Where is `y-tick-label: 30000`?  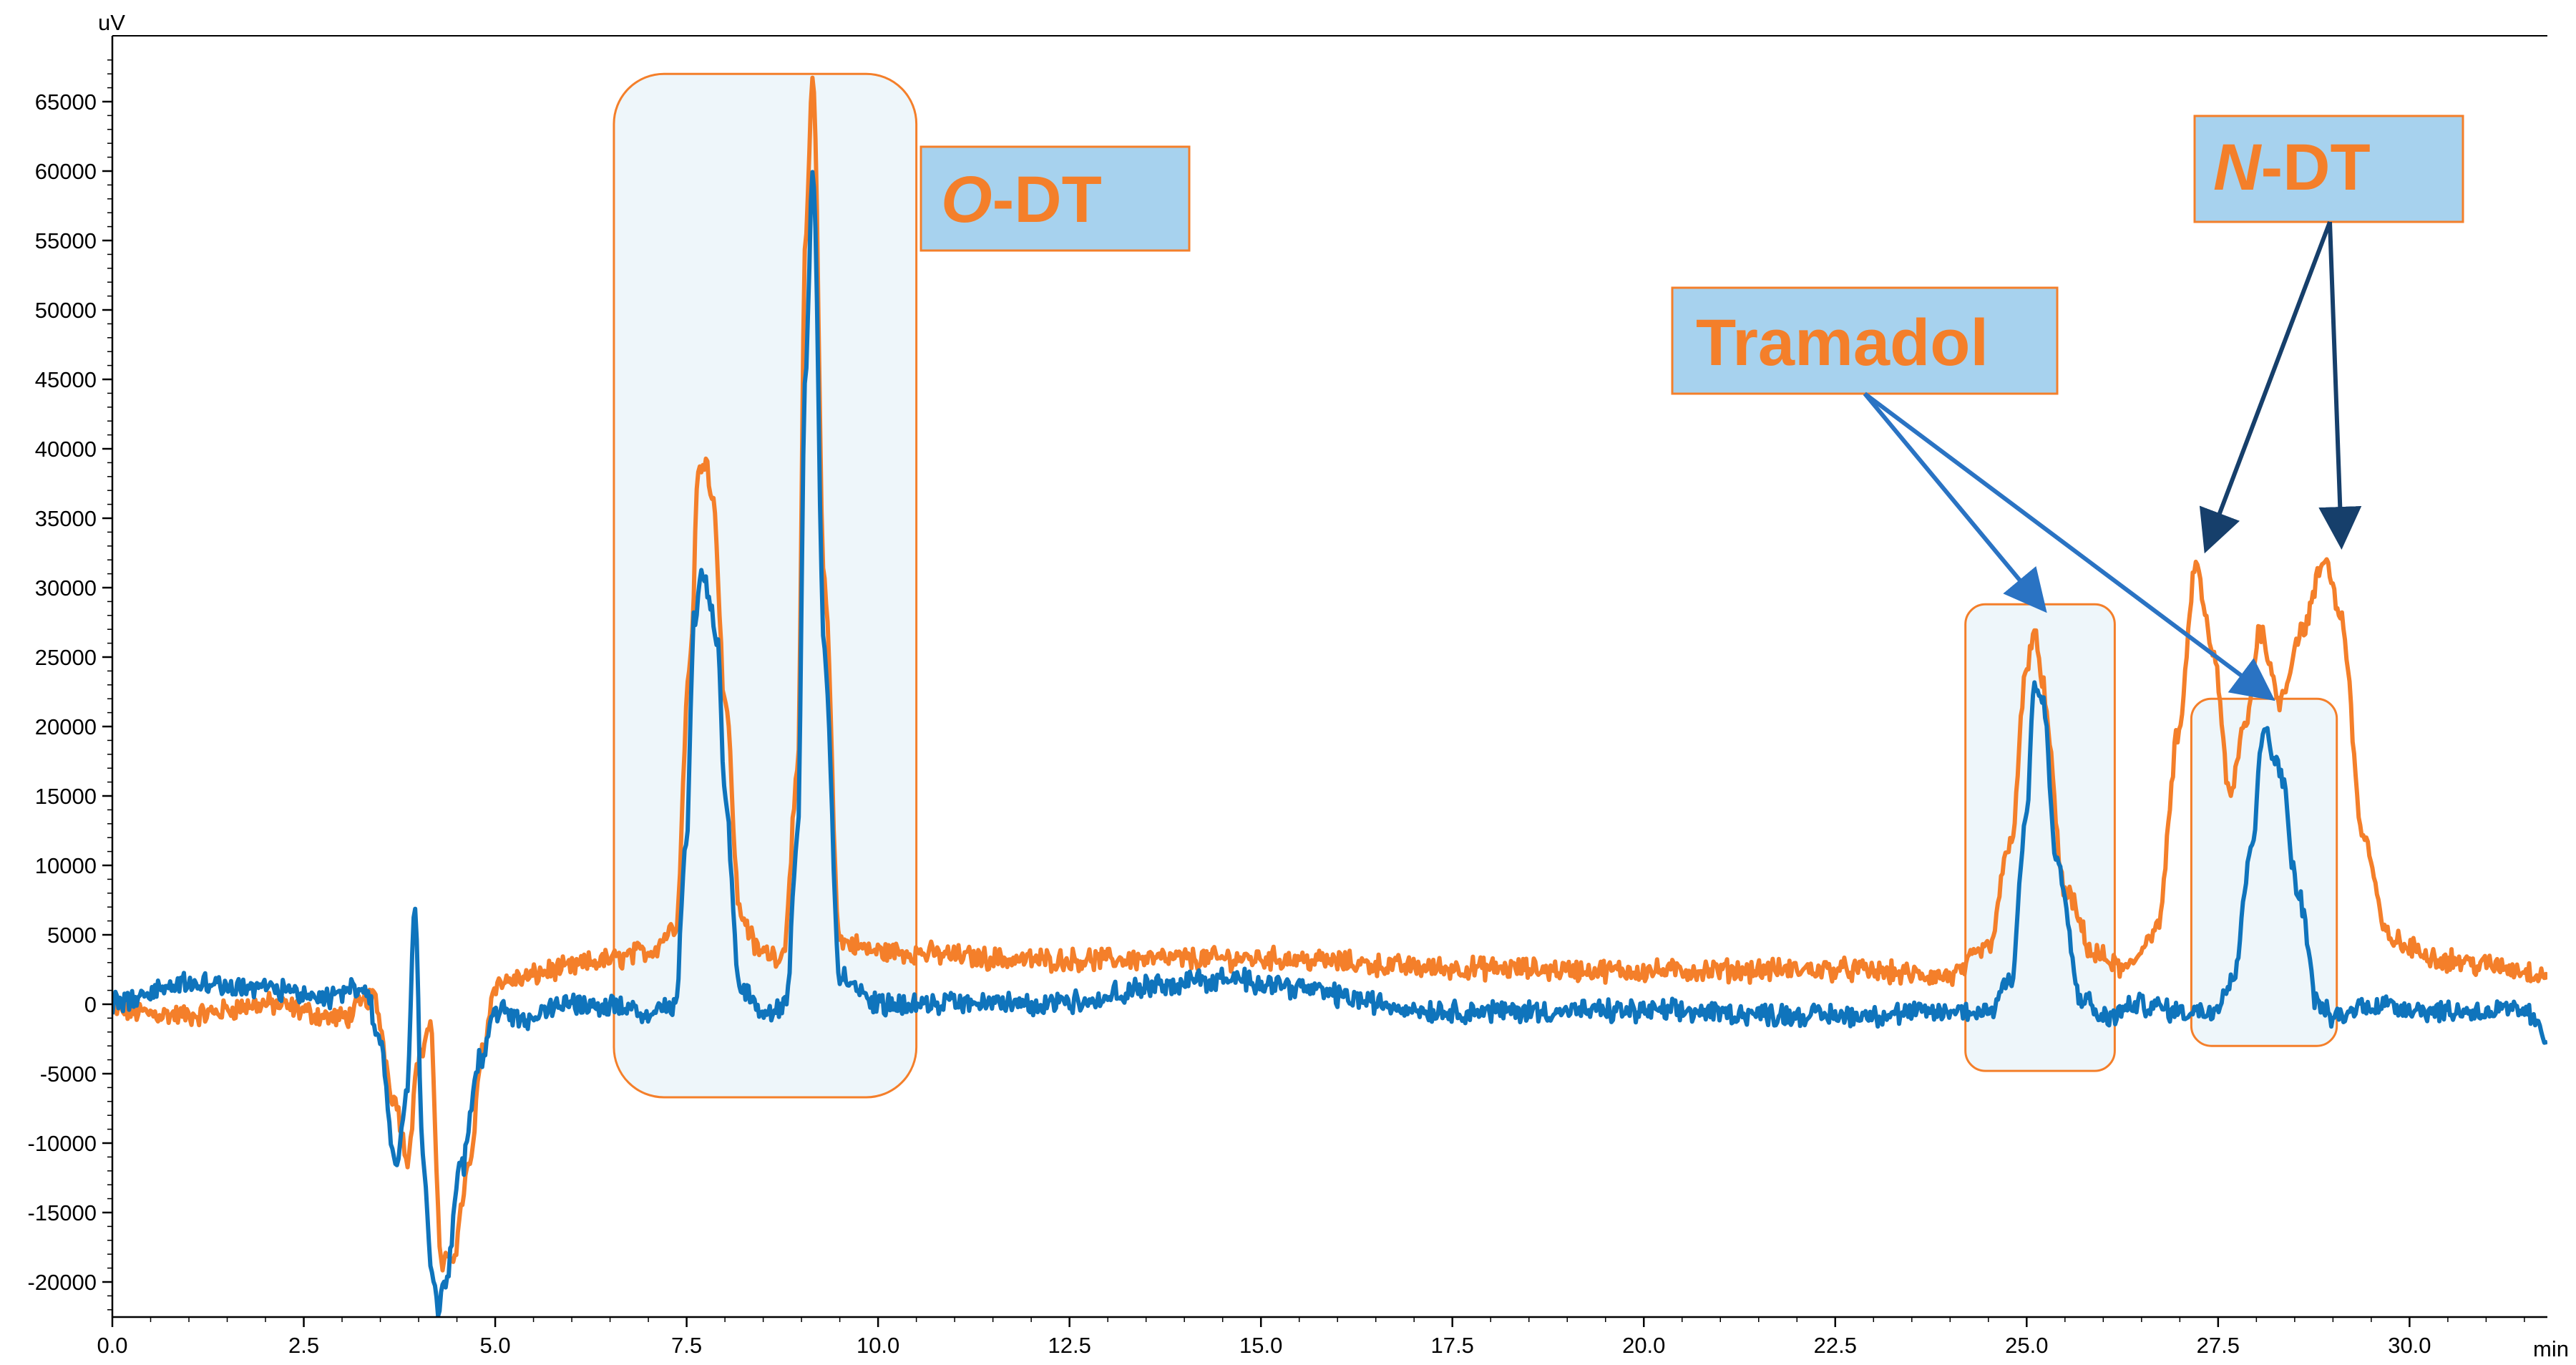
y-tick-label: 30000 is located at coordinates (66, 588).